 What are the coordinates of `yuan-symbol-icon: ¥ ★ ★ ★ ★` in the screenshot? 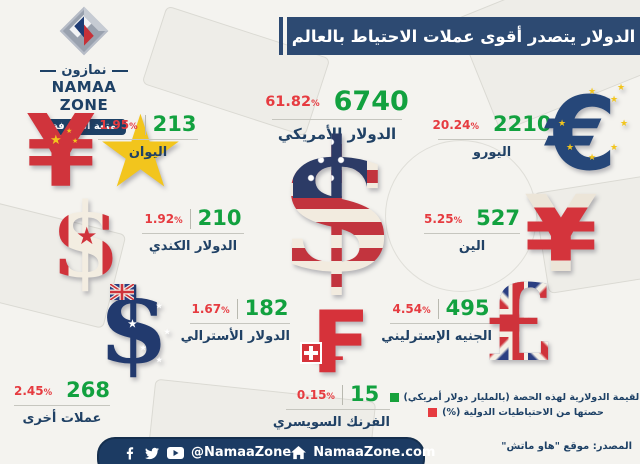 It's located at (106, 151).